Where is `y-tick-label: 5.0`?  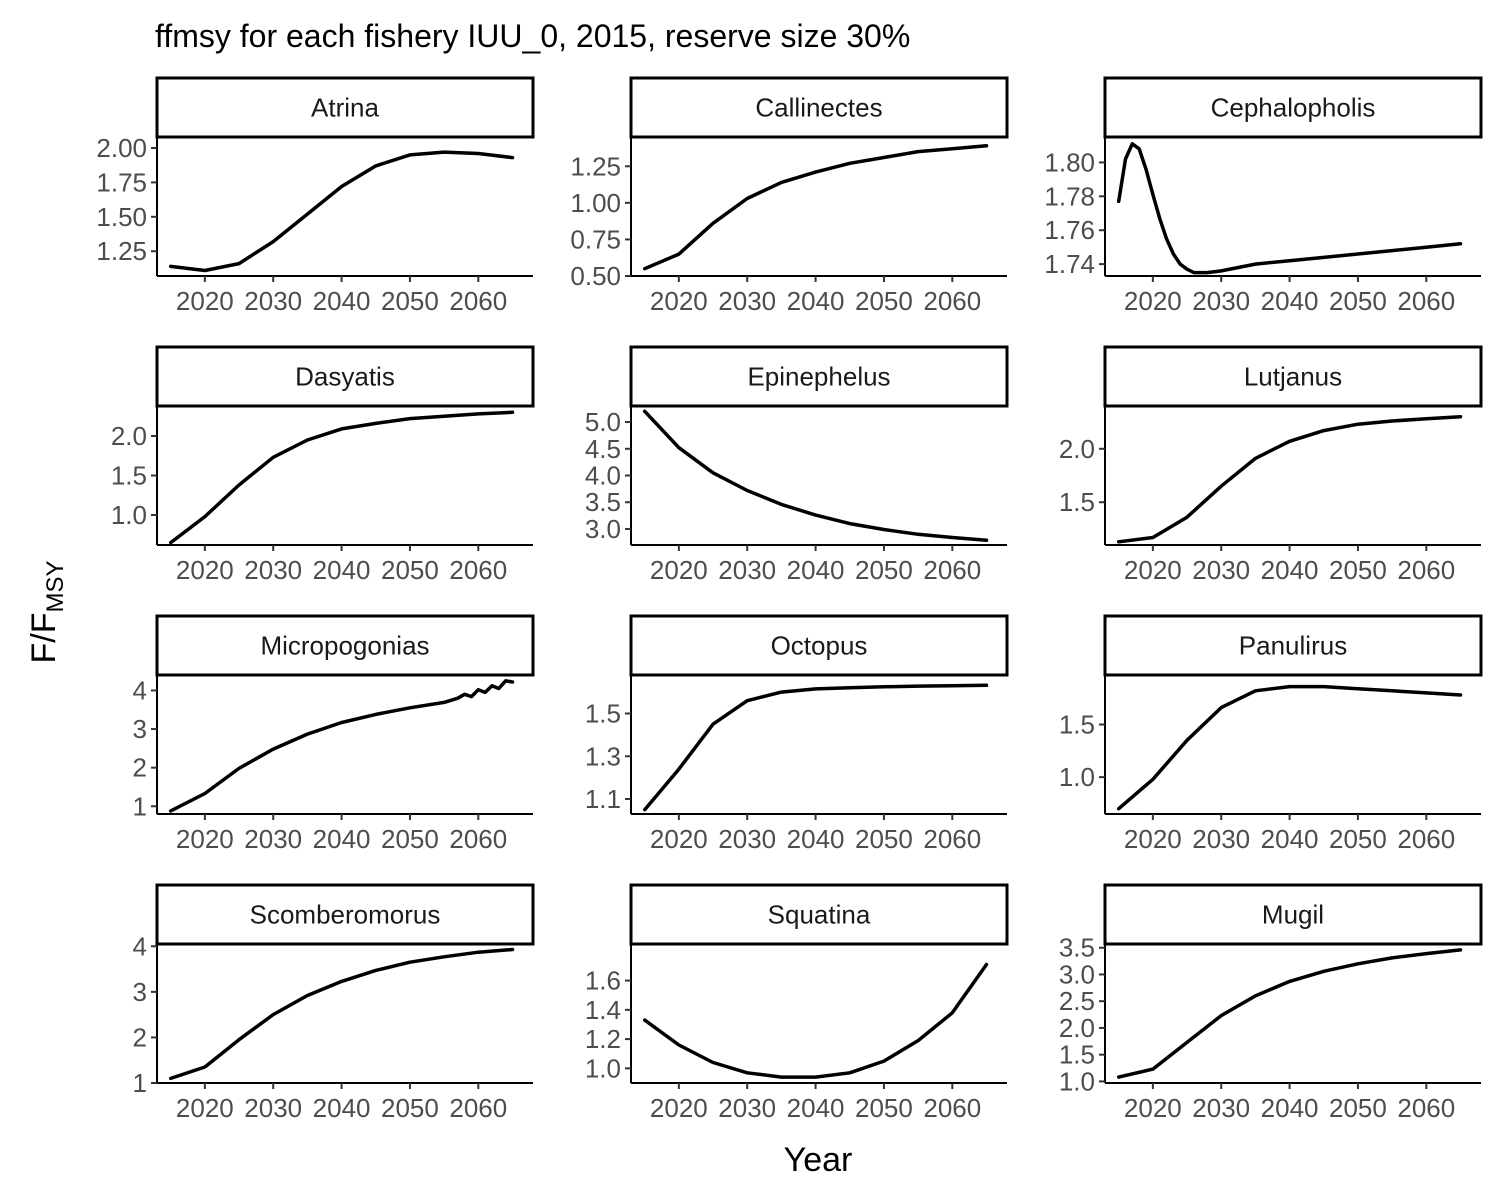 y-tick-label: 5.0 is located at coordinates (603, 422).